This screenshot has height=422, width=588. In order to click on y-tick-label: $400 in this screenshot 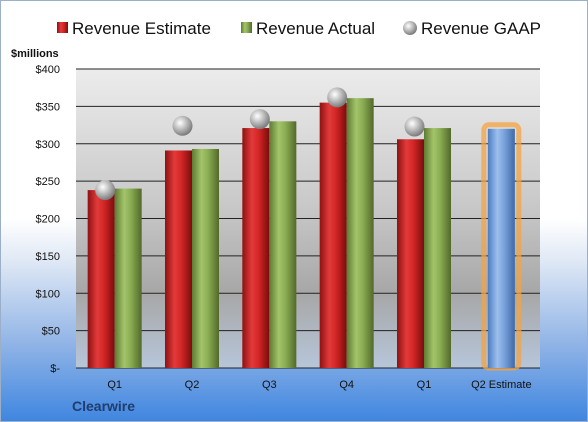, I will do `click(48, 70)`.